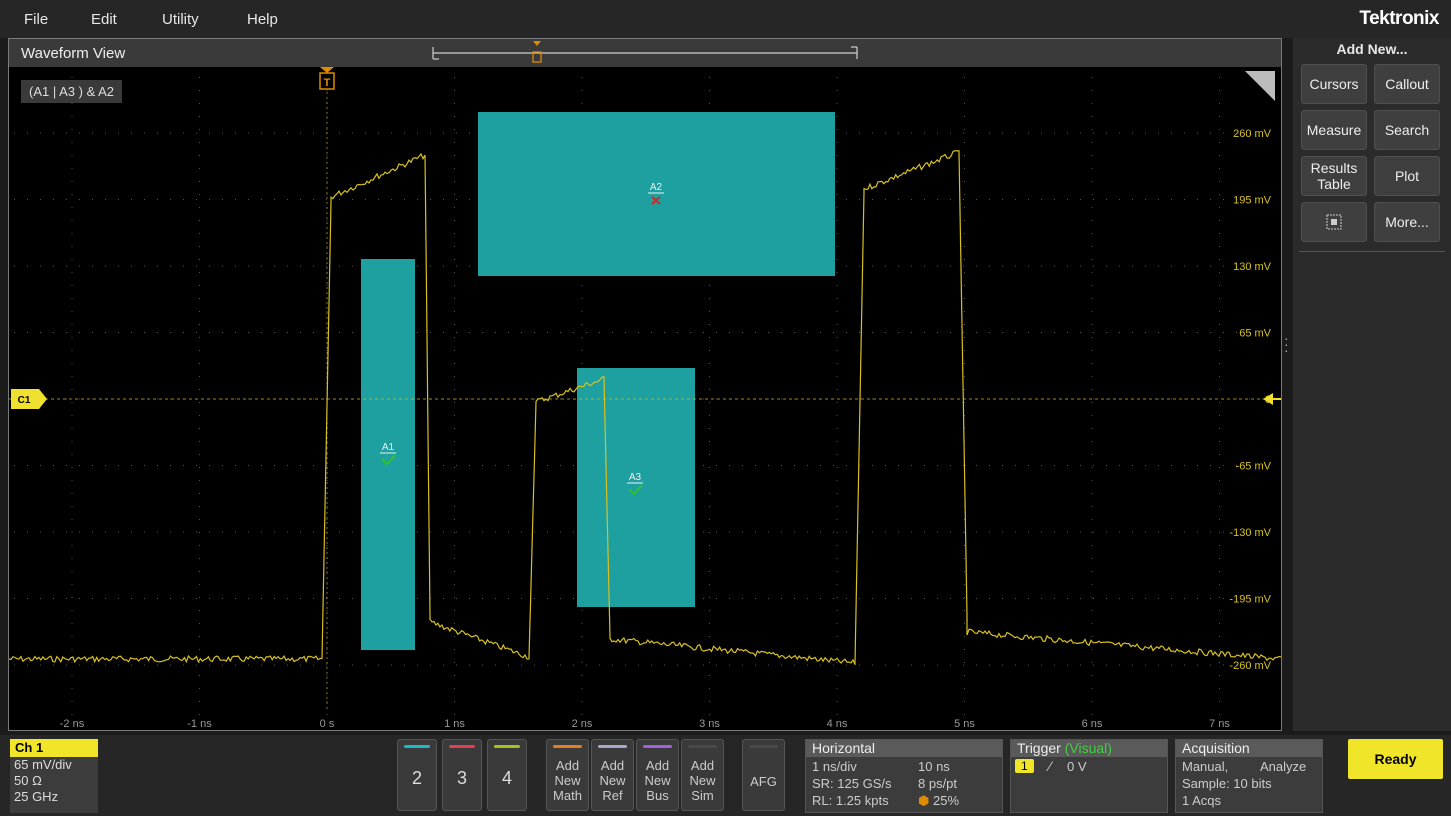  Describe the element at coordinates (1399, 18) in the screenshot. I see `brand-logo: Tektronix` at that location.